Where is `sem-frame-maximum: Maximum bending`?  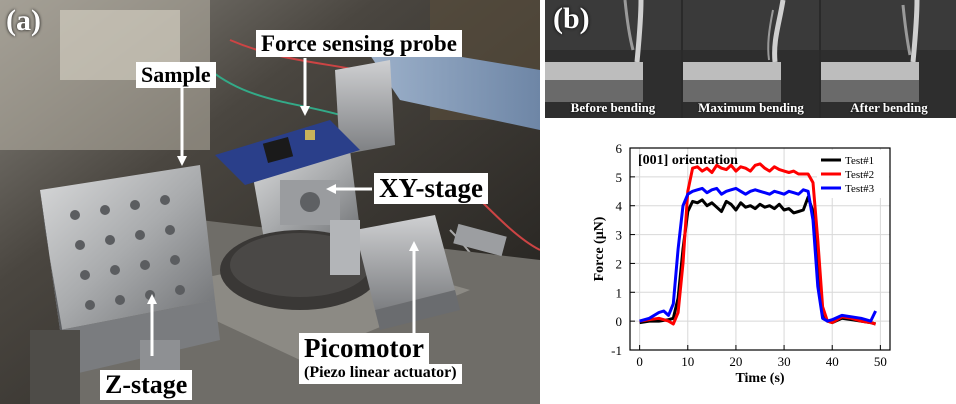
sem-frame-maximum: Maximum bending is located at coordinates (751, 59).